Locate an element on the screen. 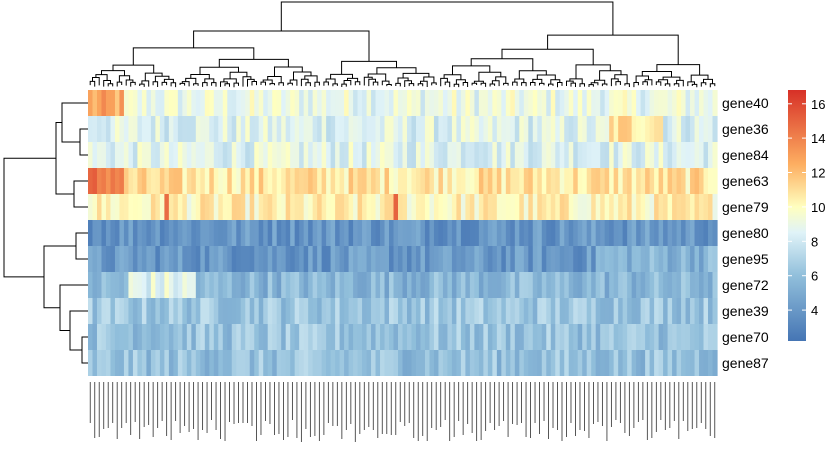 The image size is (837, 473). row-label: gene87 is located at coordinates (745, 363).